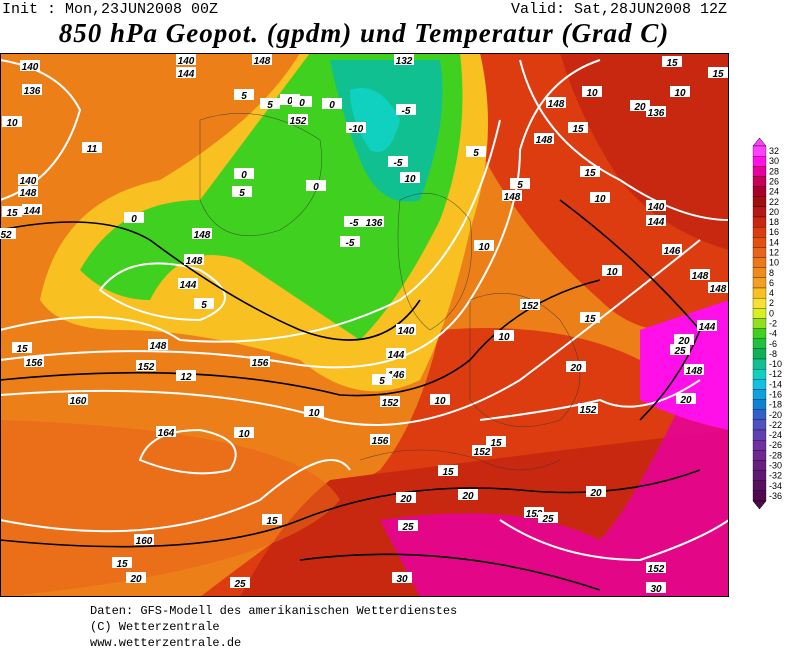  I want to click on colorbar-label: -24, so click(775, 435).